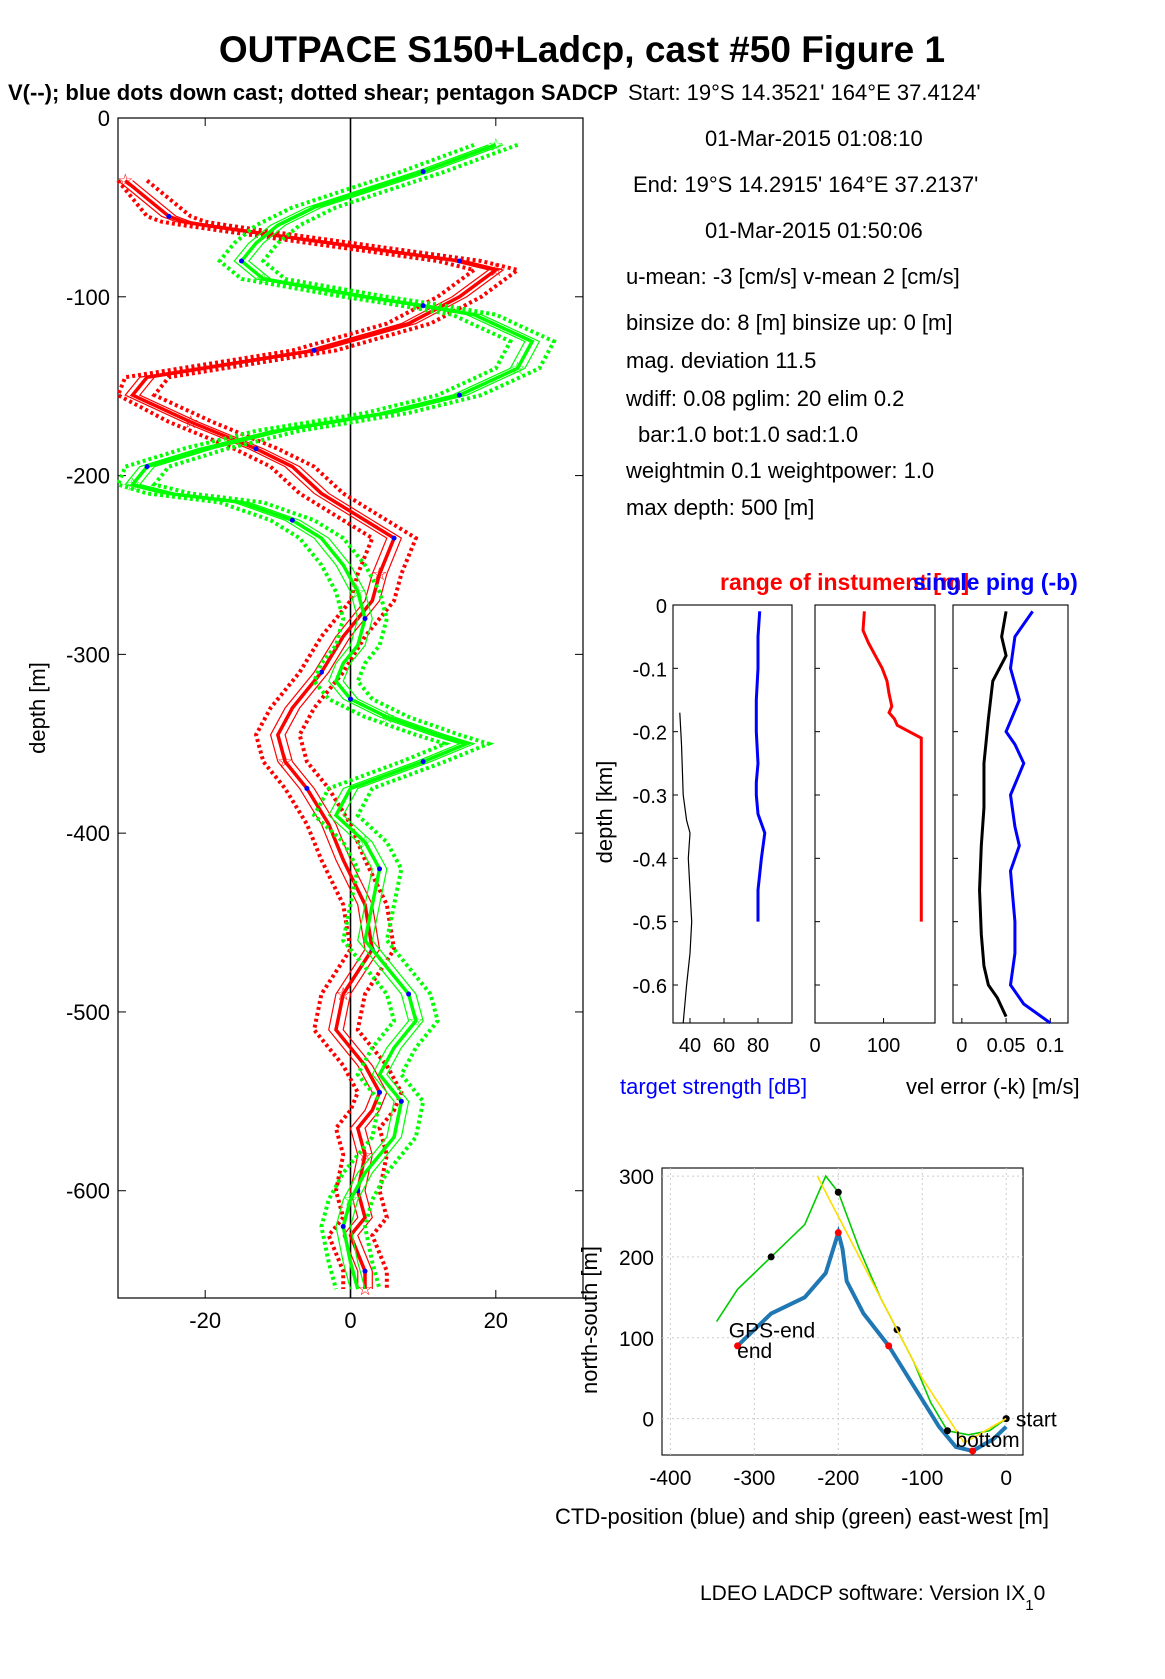  Describe the element at coordinates (883, 1046) in the screenshot. I see `x-tick-label: 100` at that location.